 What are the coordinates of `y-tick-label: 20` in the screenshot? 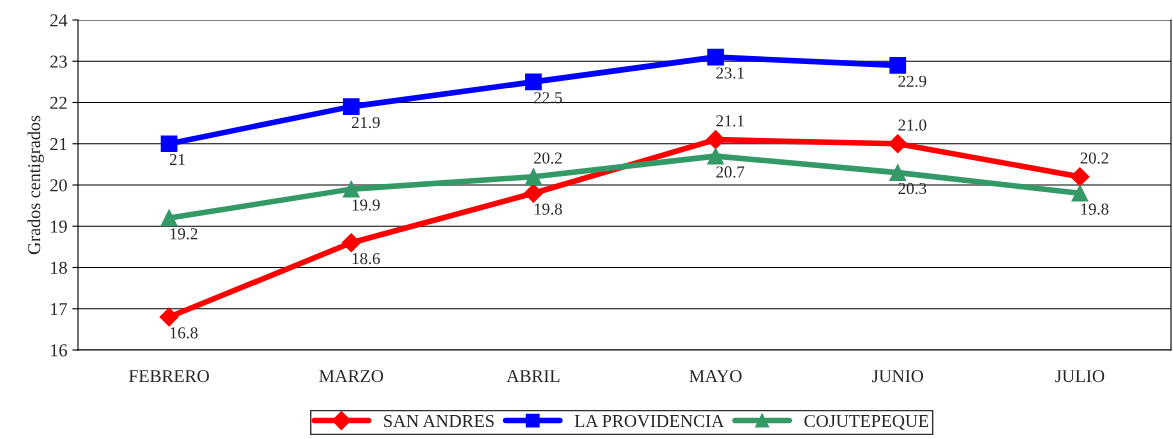 It's located at (58, 185).